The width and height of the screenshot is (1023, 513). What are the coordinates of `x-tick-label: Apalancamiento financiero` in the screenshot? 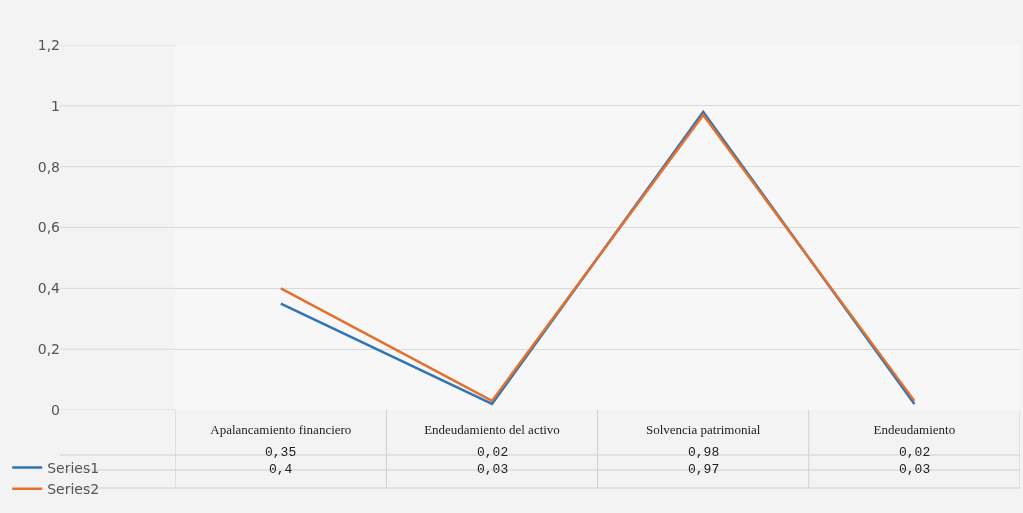 It's located at (281, 429).